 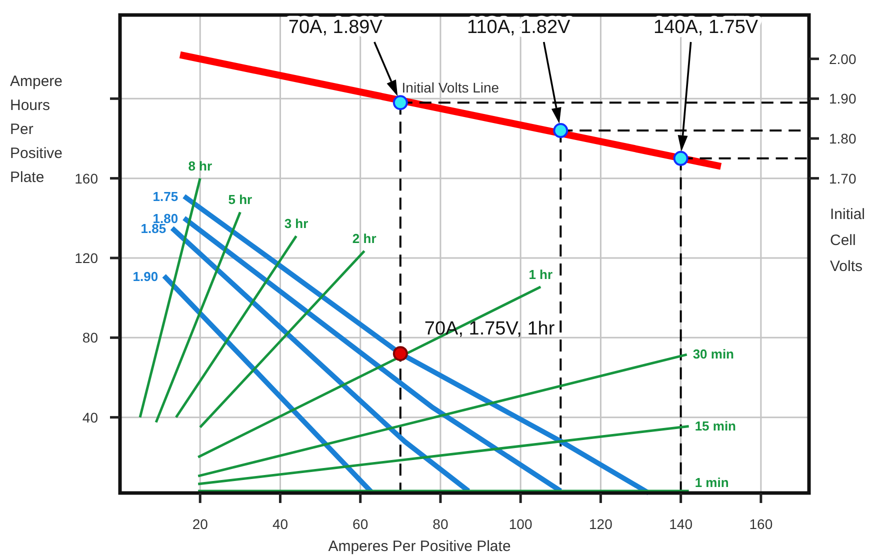 I want to click on x-tick-label: 40, so click(x=280, y=524).